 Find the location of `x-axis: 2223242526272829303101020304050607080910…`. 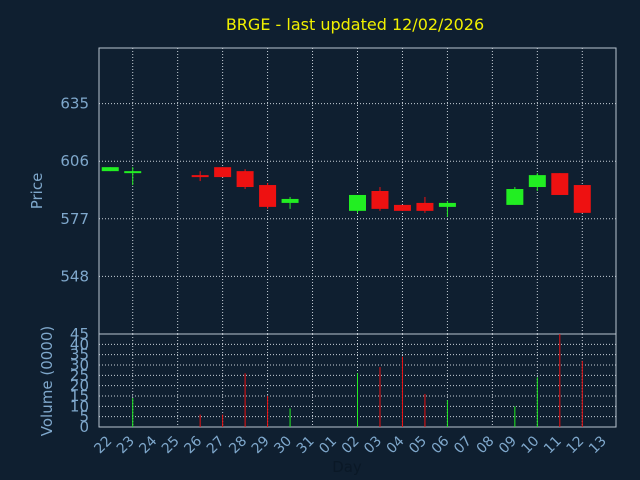

x-axis: 2223242526272829303101020304050607080910… is located at coordinates (350, 445).